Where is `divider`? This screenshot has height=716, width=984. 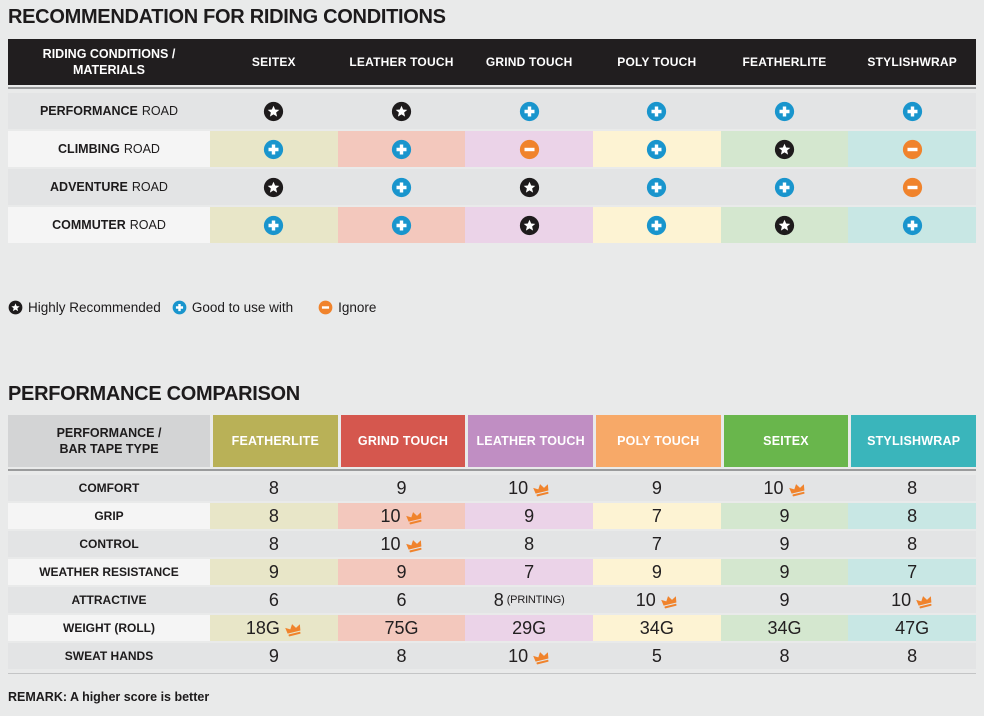
divider is located at coordinates (492, 673).